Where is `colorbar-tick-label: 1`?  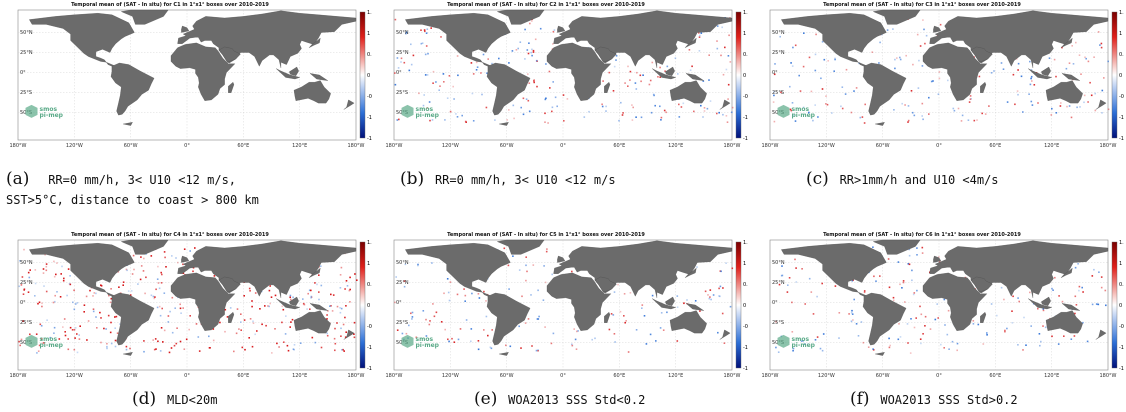
colorbar-tick-label: 1 is located at coordinates (744, 264).